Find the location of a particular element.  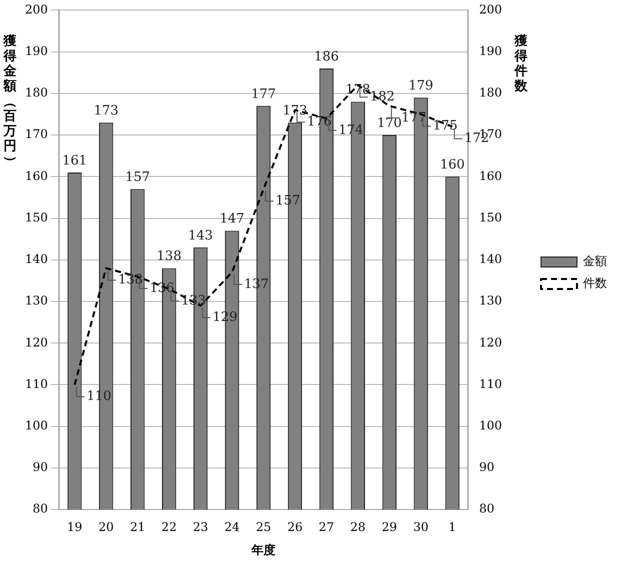

x-axis-title: 年度 is located at coordinates (263, 550).